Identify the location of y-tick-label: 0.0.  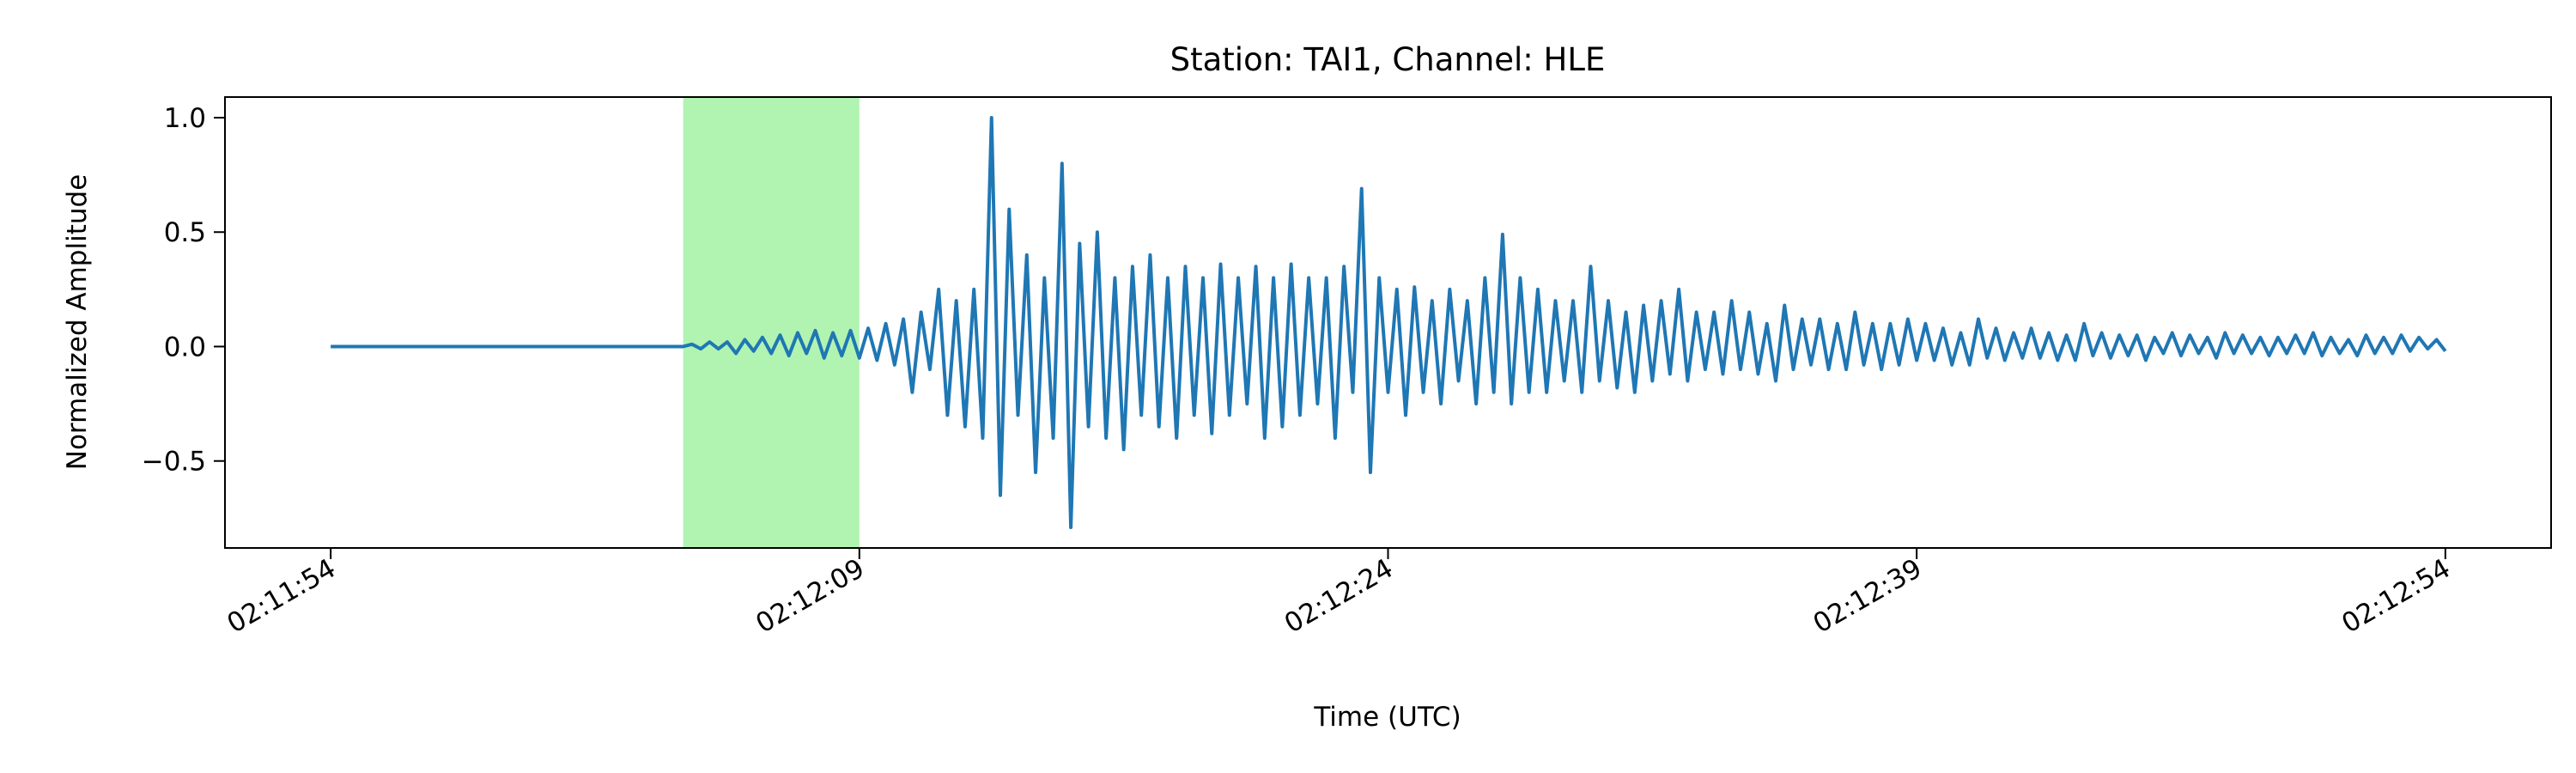
(185, 347).